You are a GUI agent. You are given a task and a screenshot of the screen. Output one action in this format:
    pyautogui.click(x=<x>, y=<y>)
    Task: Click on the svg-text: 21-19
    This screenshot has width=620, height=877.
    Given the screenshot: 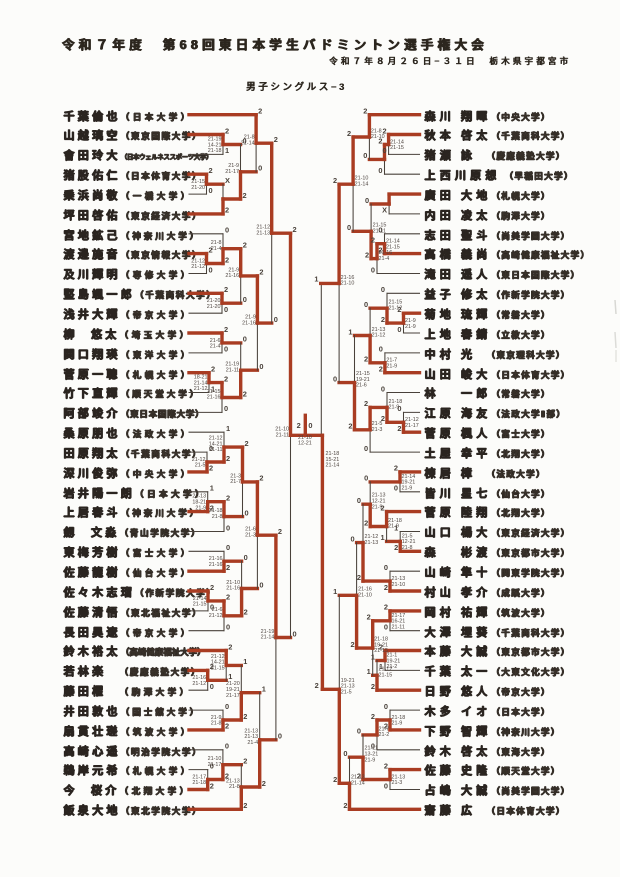 What is the action you would take?
    pyautogui.click(x=215, y=140)
    